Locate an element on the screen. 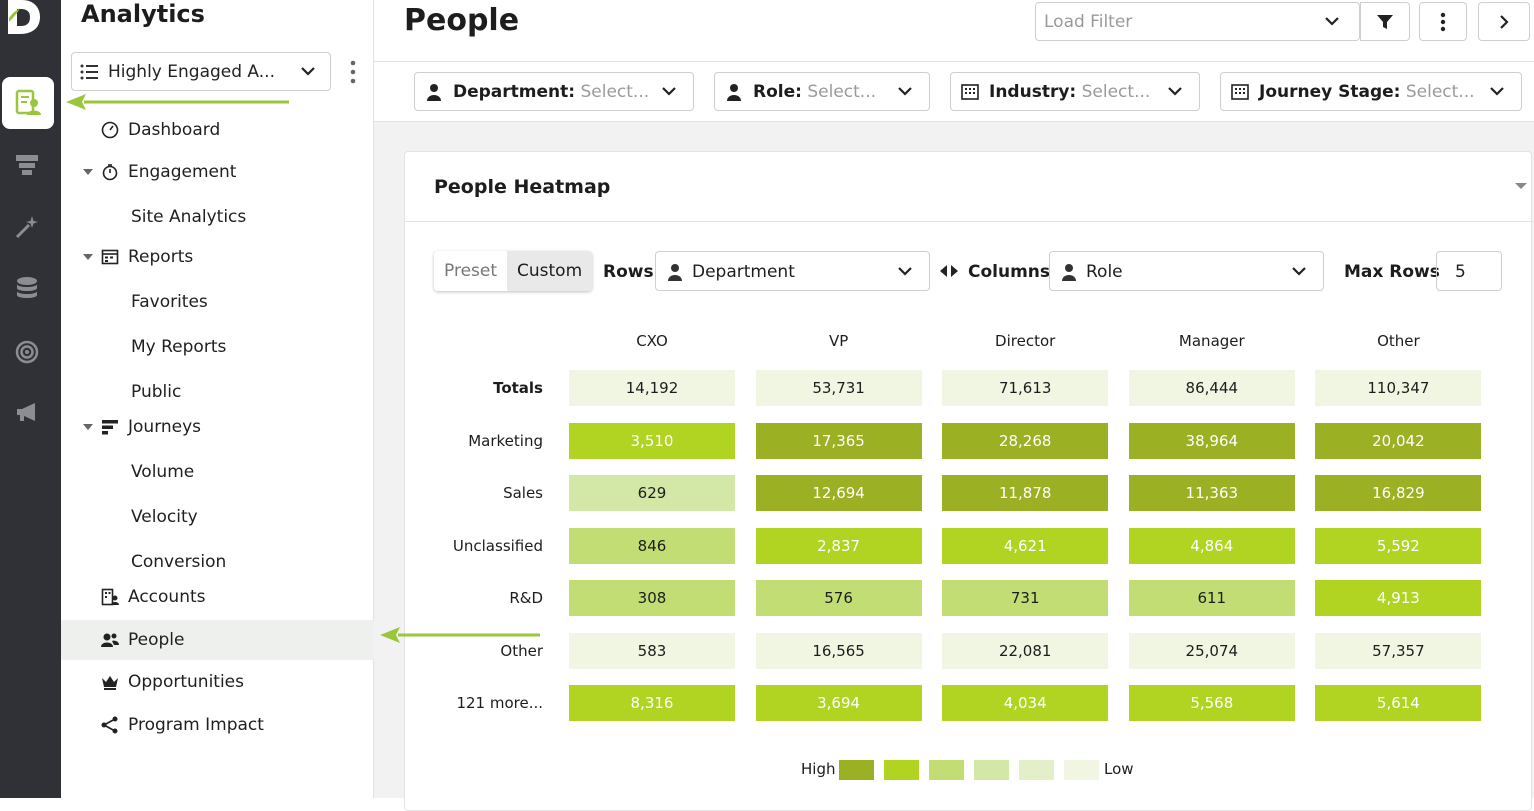 This screenshot has width=1534, height=811. more-options-button is located at coordinates (1443, 21).